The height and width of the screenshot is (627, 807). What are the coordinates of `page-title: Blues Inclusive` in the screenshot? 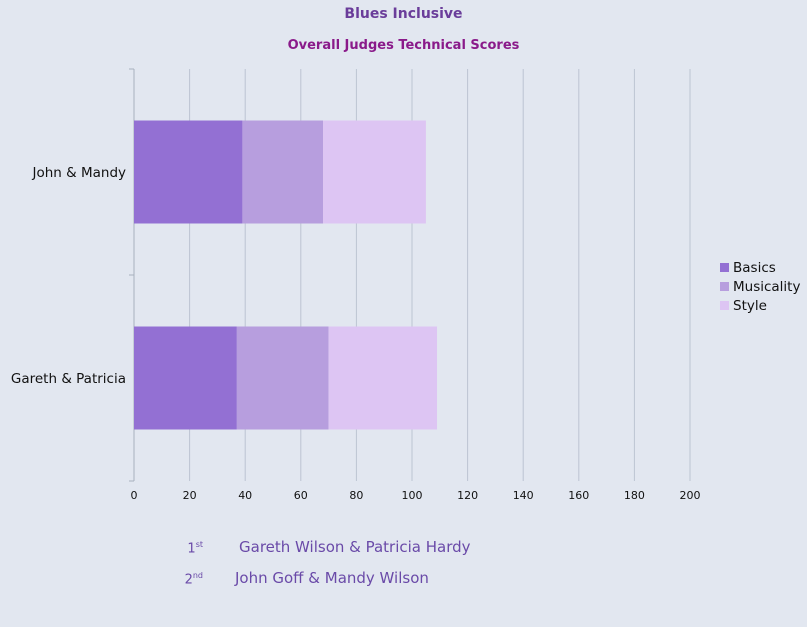 It's located at (403, 14).